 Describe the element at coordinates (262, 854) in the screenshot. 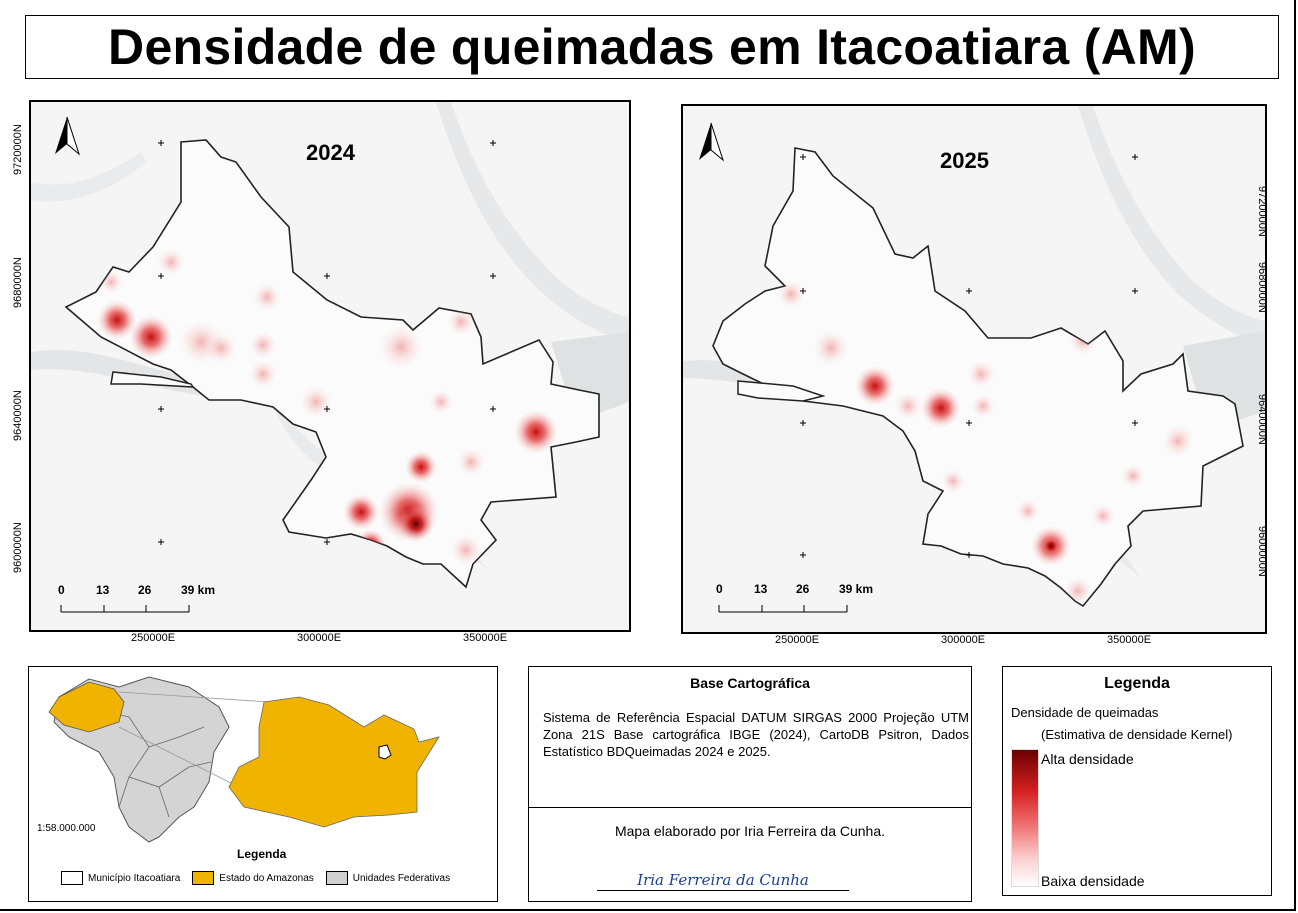

I see `inset-legend-title: Legenda` at that location.